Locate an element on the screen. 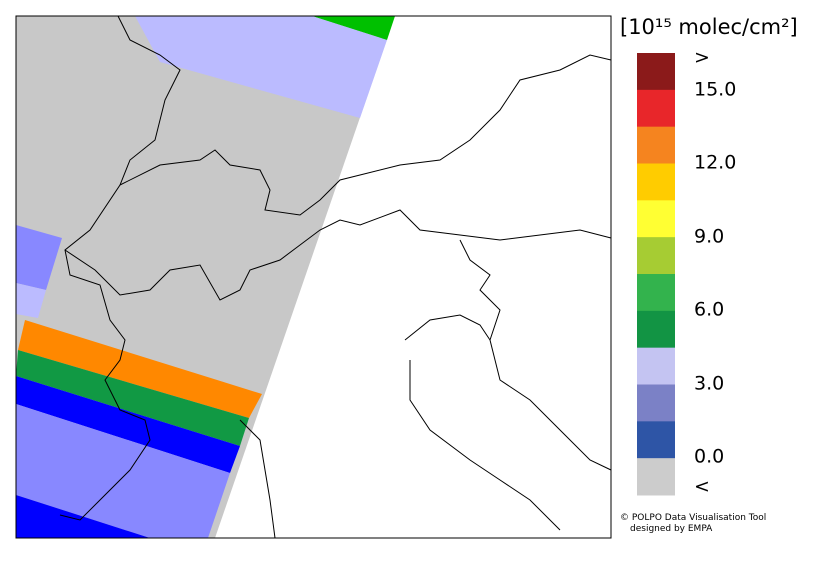 The image size is (813, 566). colorbar is located at coordinates (656, 274).